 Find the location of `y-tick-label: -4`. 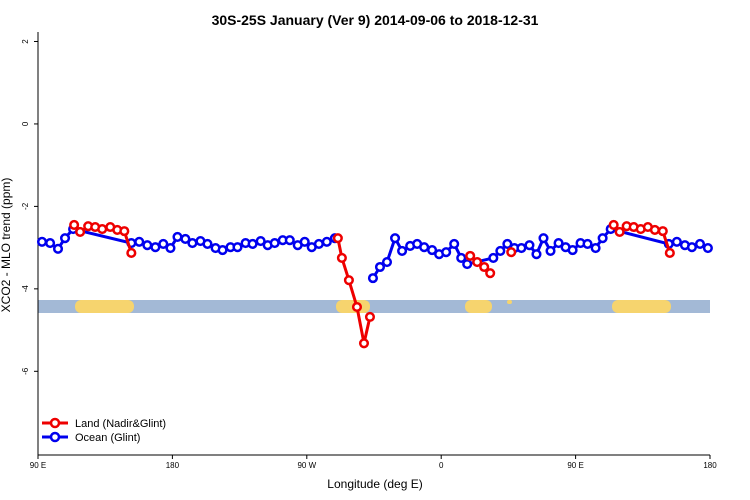

y-tick-label: -4 is located at coordinates (25, 289).